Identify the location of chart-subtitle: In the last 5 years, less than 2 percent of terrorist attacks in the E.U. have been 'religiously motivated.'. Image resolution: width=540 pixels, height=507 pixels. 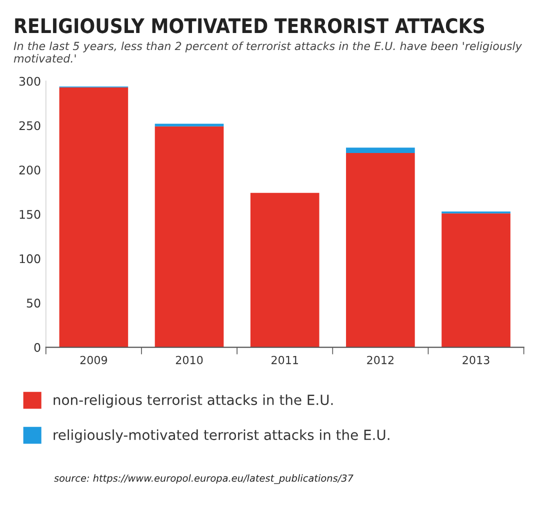
(268, 52).